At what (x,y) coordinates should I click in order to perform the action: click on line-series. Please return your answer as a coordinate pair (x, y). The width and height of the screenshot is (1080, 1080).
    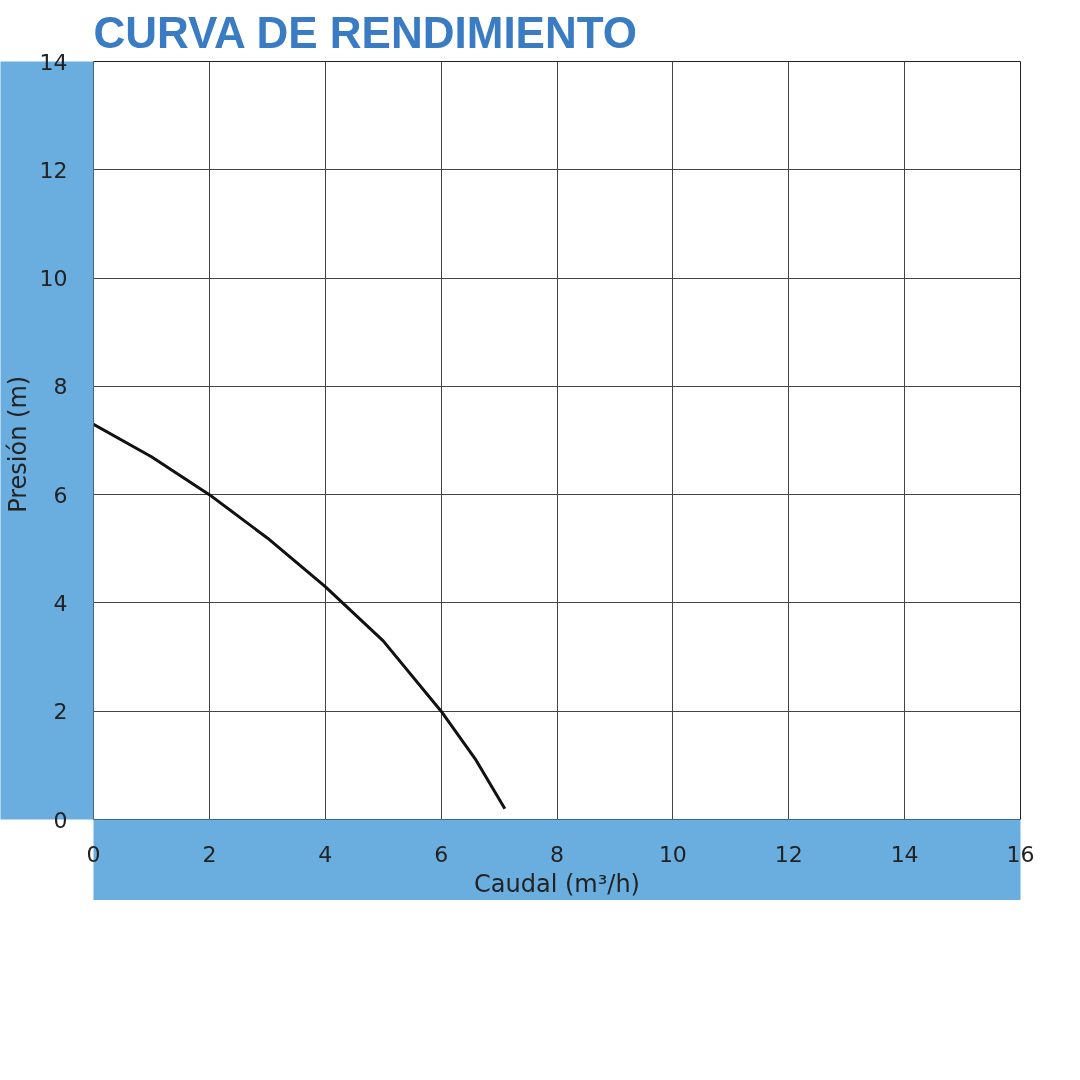
    Looking at the image, I should click on (300, 616).